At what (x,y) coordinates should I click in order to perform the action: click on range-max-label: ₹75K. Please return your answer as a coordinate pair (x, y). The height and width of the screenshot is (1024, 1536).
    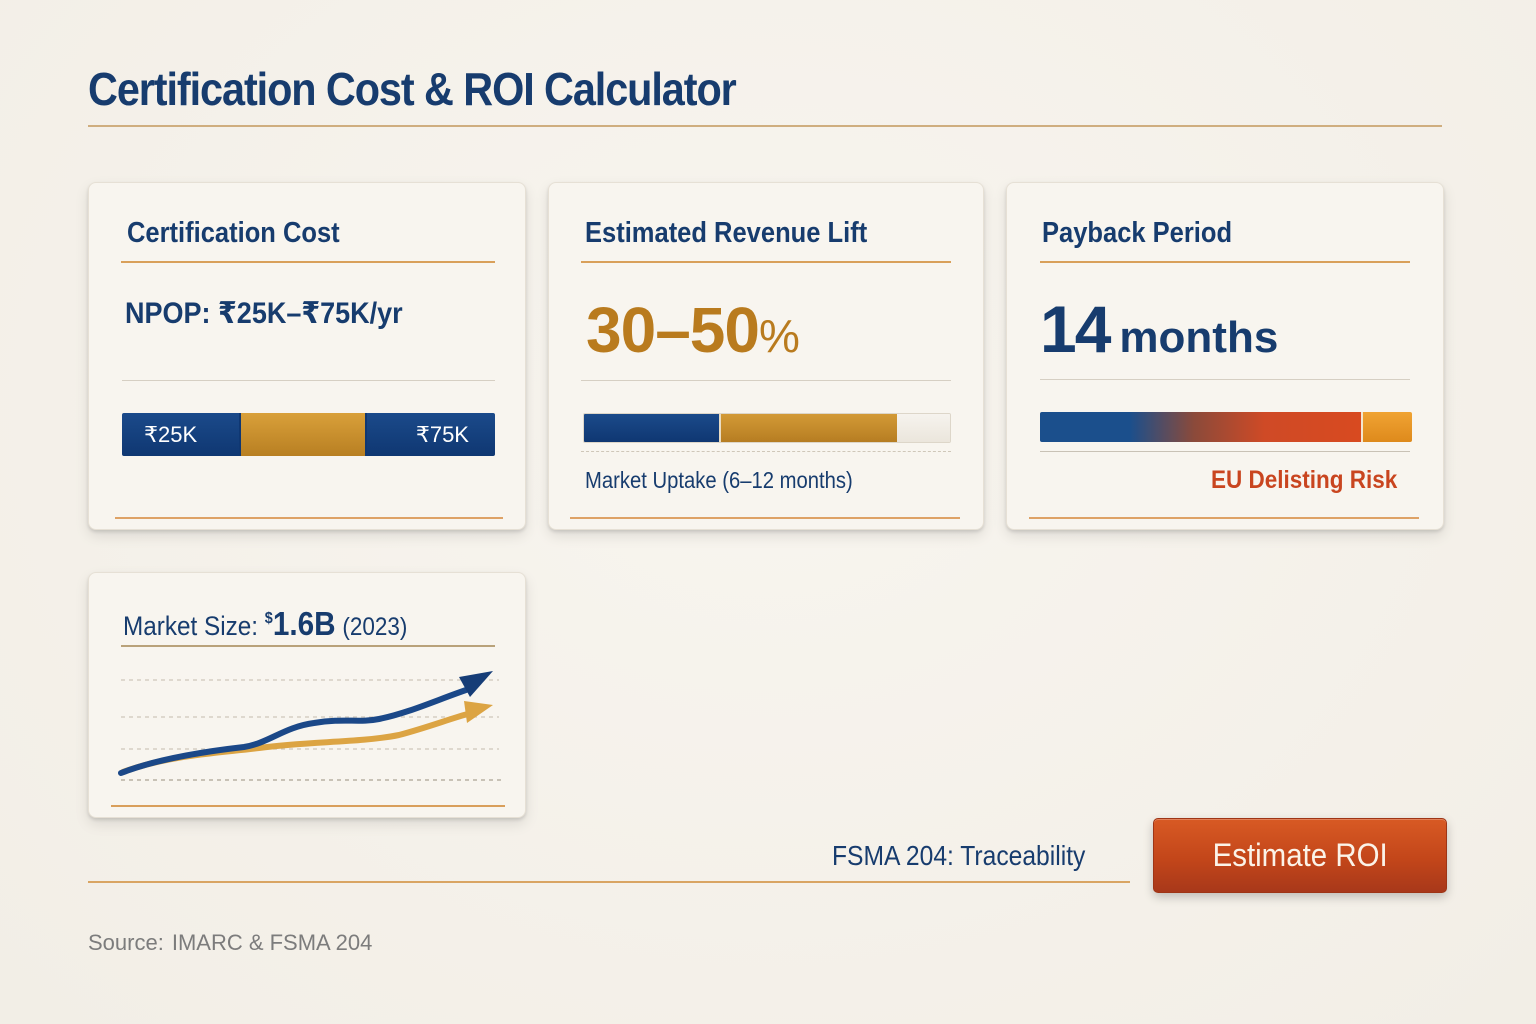
    Looking at the image, I should click on (442, 434).